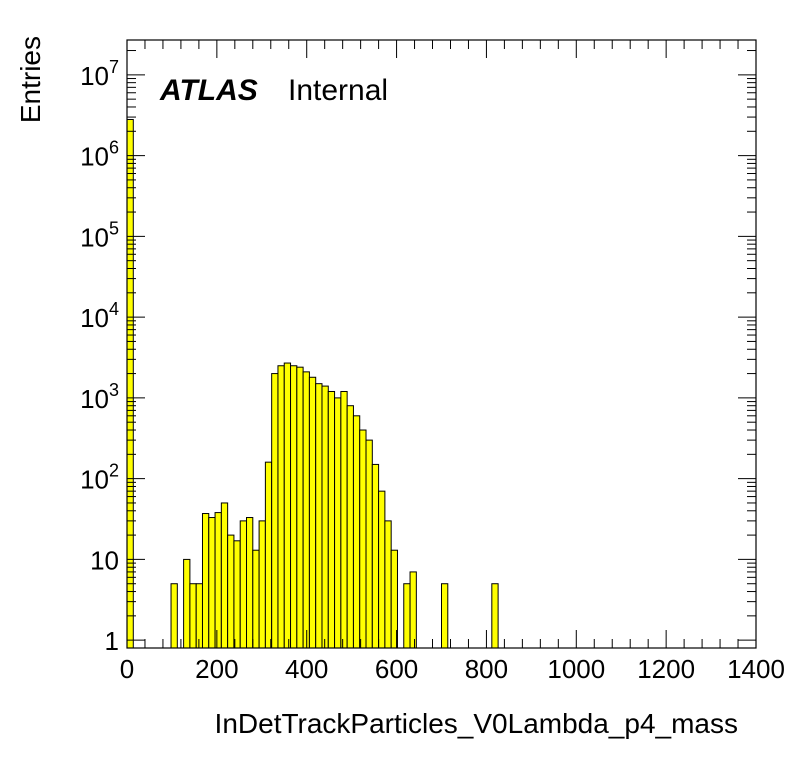 Image resolution: width=796 pixels, height=772 pixels. Describe the element at coordinates (452, 669) in the screenshot. I see `x-tick-labels: 0 200 400 600 800 1000 1200 1400` at that location.